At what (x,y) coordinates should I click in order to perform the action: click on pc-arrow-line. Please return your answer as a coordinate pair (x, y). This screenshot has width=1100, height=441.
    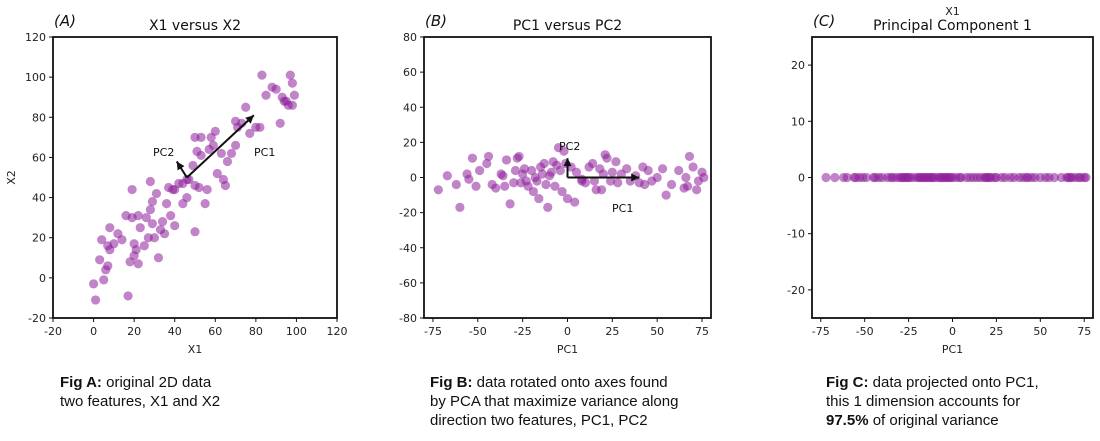
    Looking at the image, I should click on (220, 146).